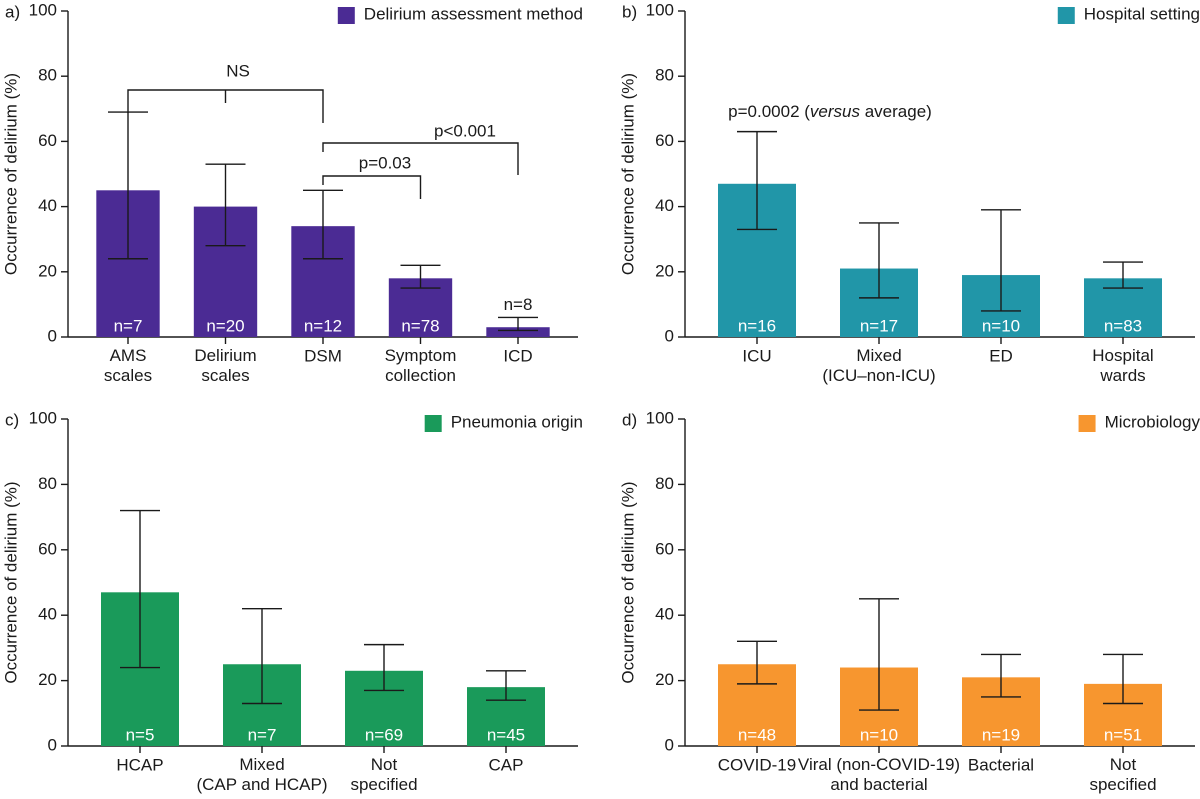 The image size is (1200, 799). What do you see at coordinates (139, 764) in the screenshot?
I see `x-tick-label: HCAP` at bounding box center [139, 764].